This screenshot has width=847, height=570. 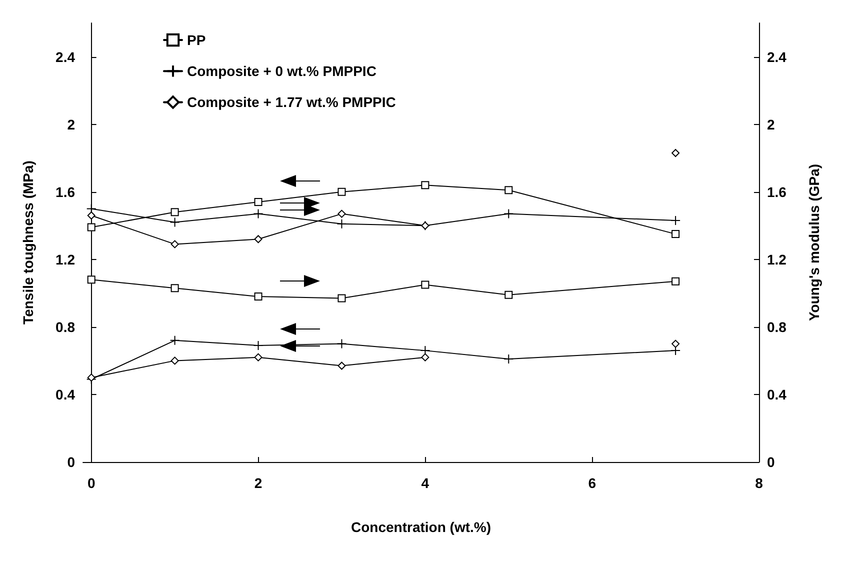 I want to click on y-tick-label: 1.2, so click(x=66, y=259).